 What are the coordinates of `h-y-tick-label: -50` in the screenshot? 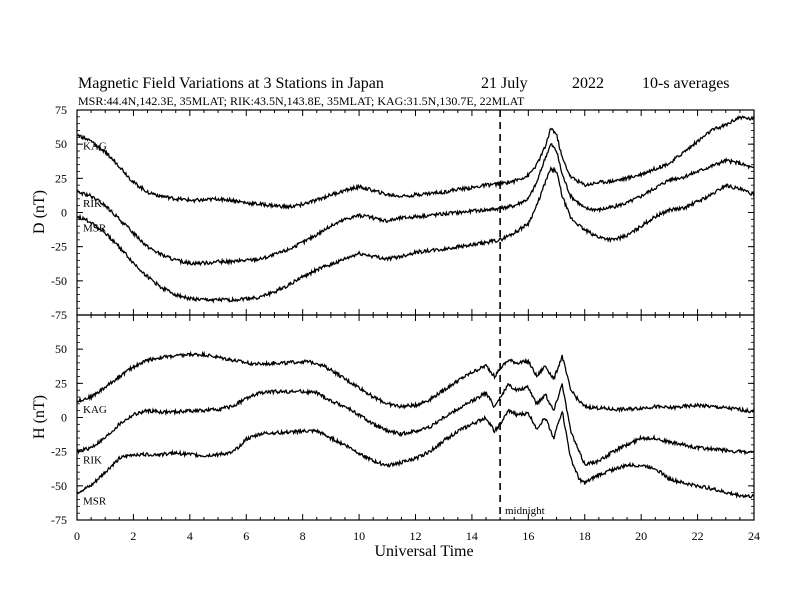 It's located at (59, 486).